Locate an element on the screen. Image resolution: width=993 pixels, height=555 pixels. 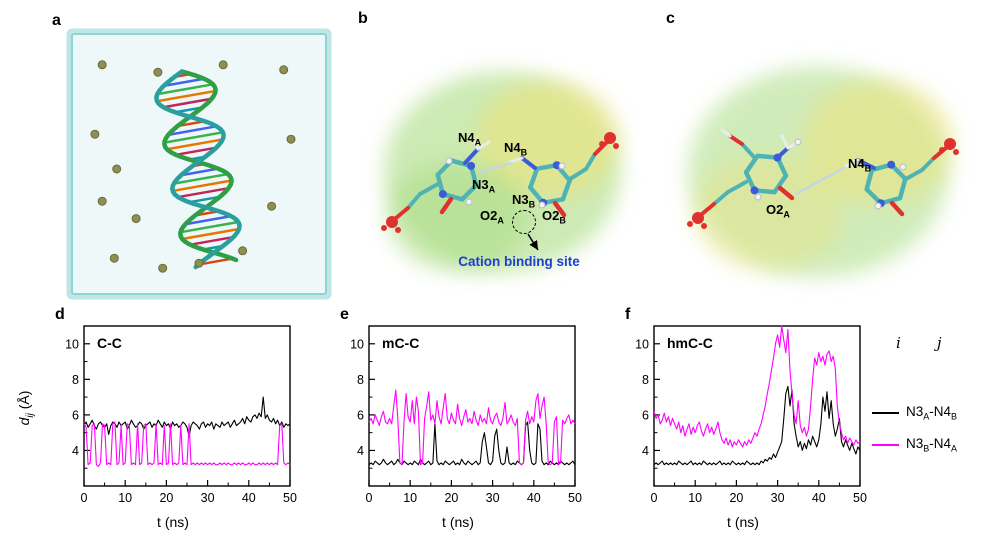
legend-item-magenta: N3B-N4A is located at coordinates (914, 445).